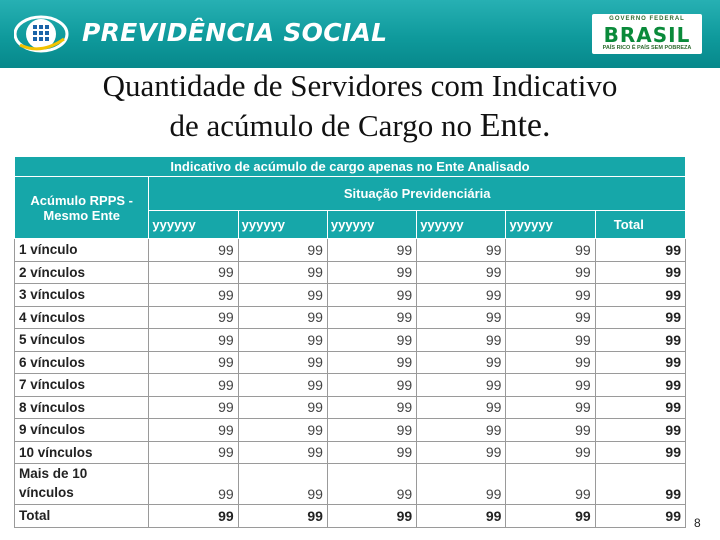 The image size is (720, 540). Describe the element at coordinates (81, 362) in the screenshot. I see `row-label: 6 vínculos` at that location.